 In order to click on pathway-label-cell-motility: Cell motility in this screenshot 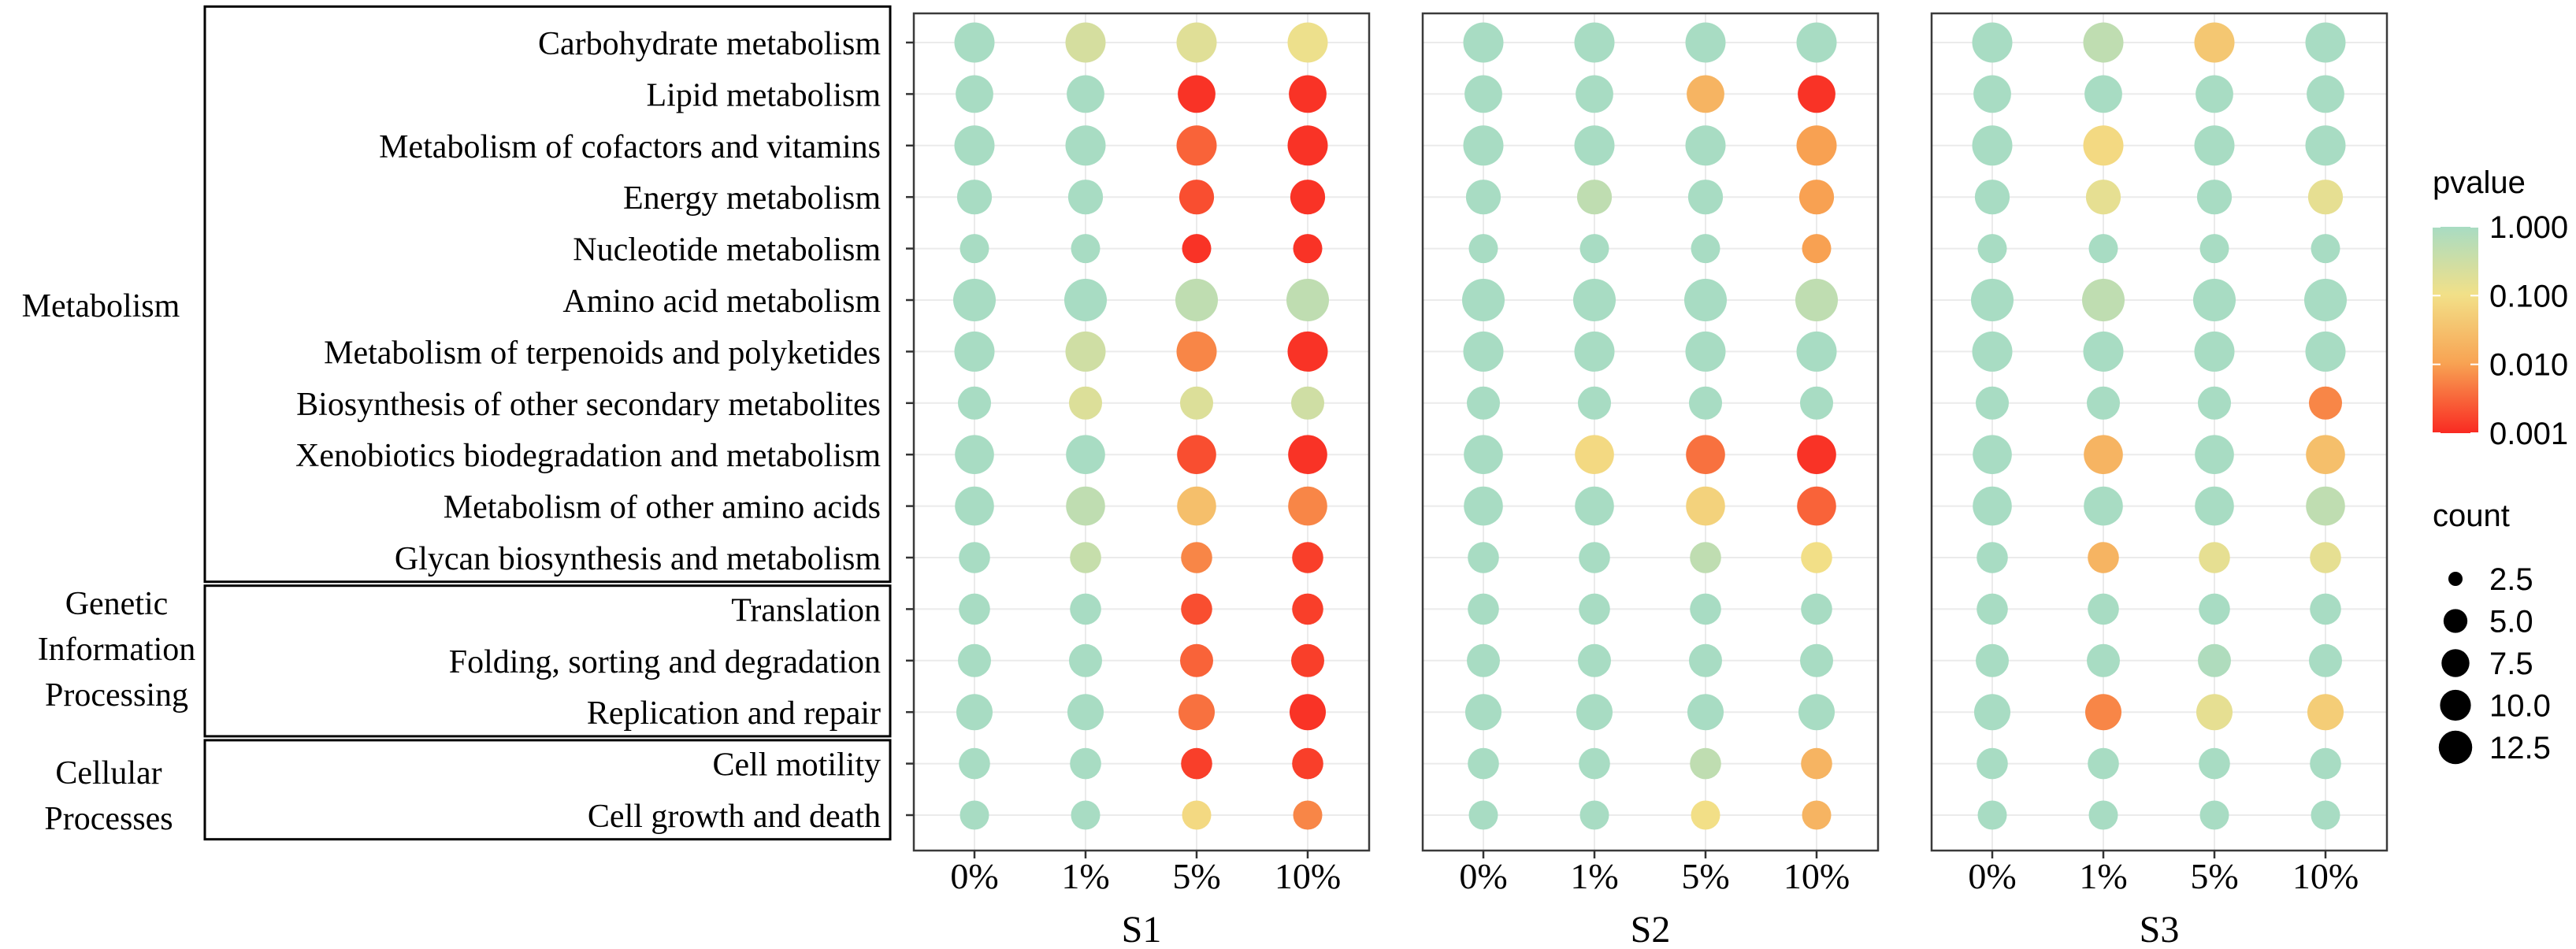, I will do `click(796, 765)`.